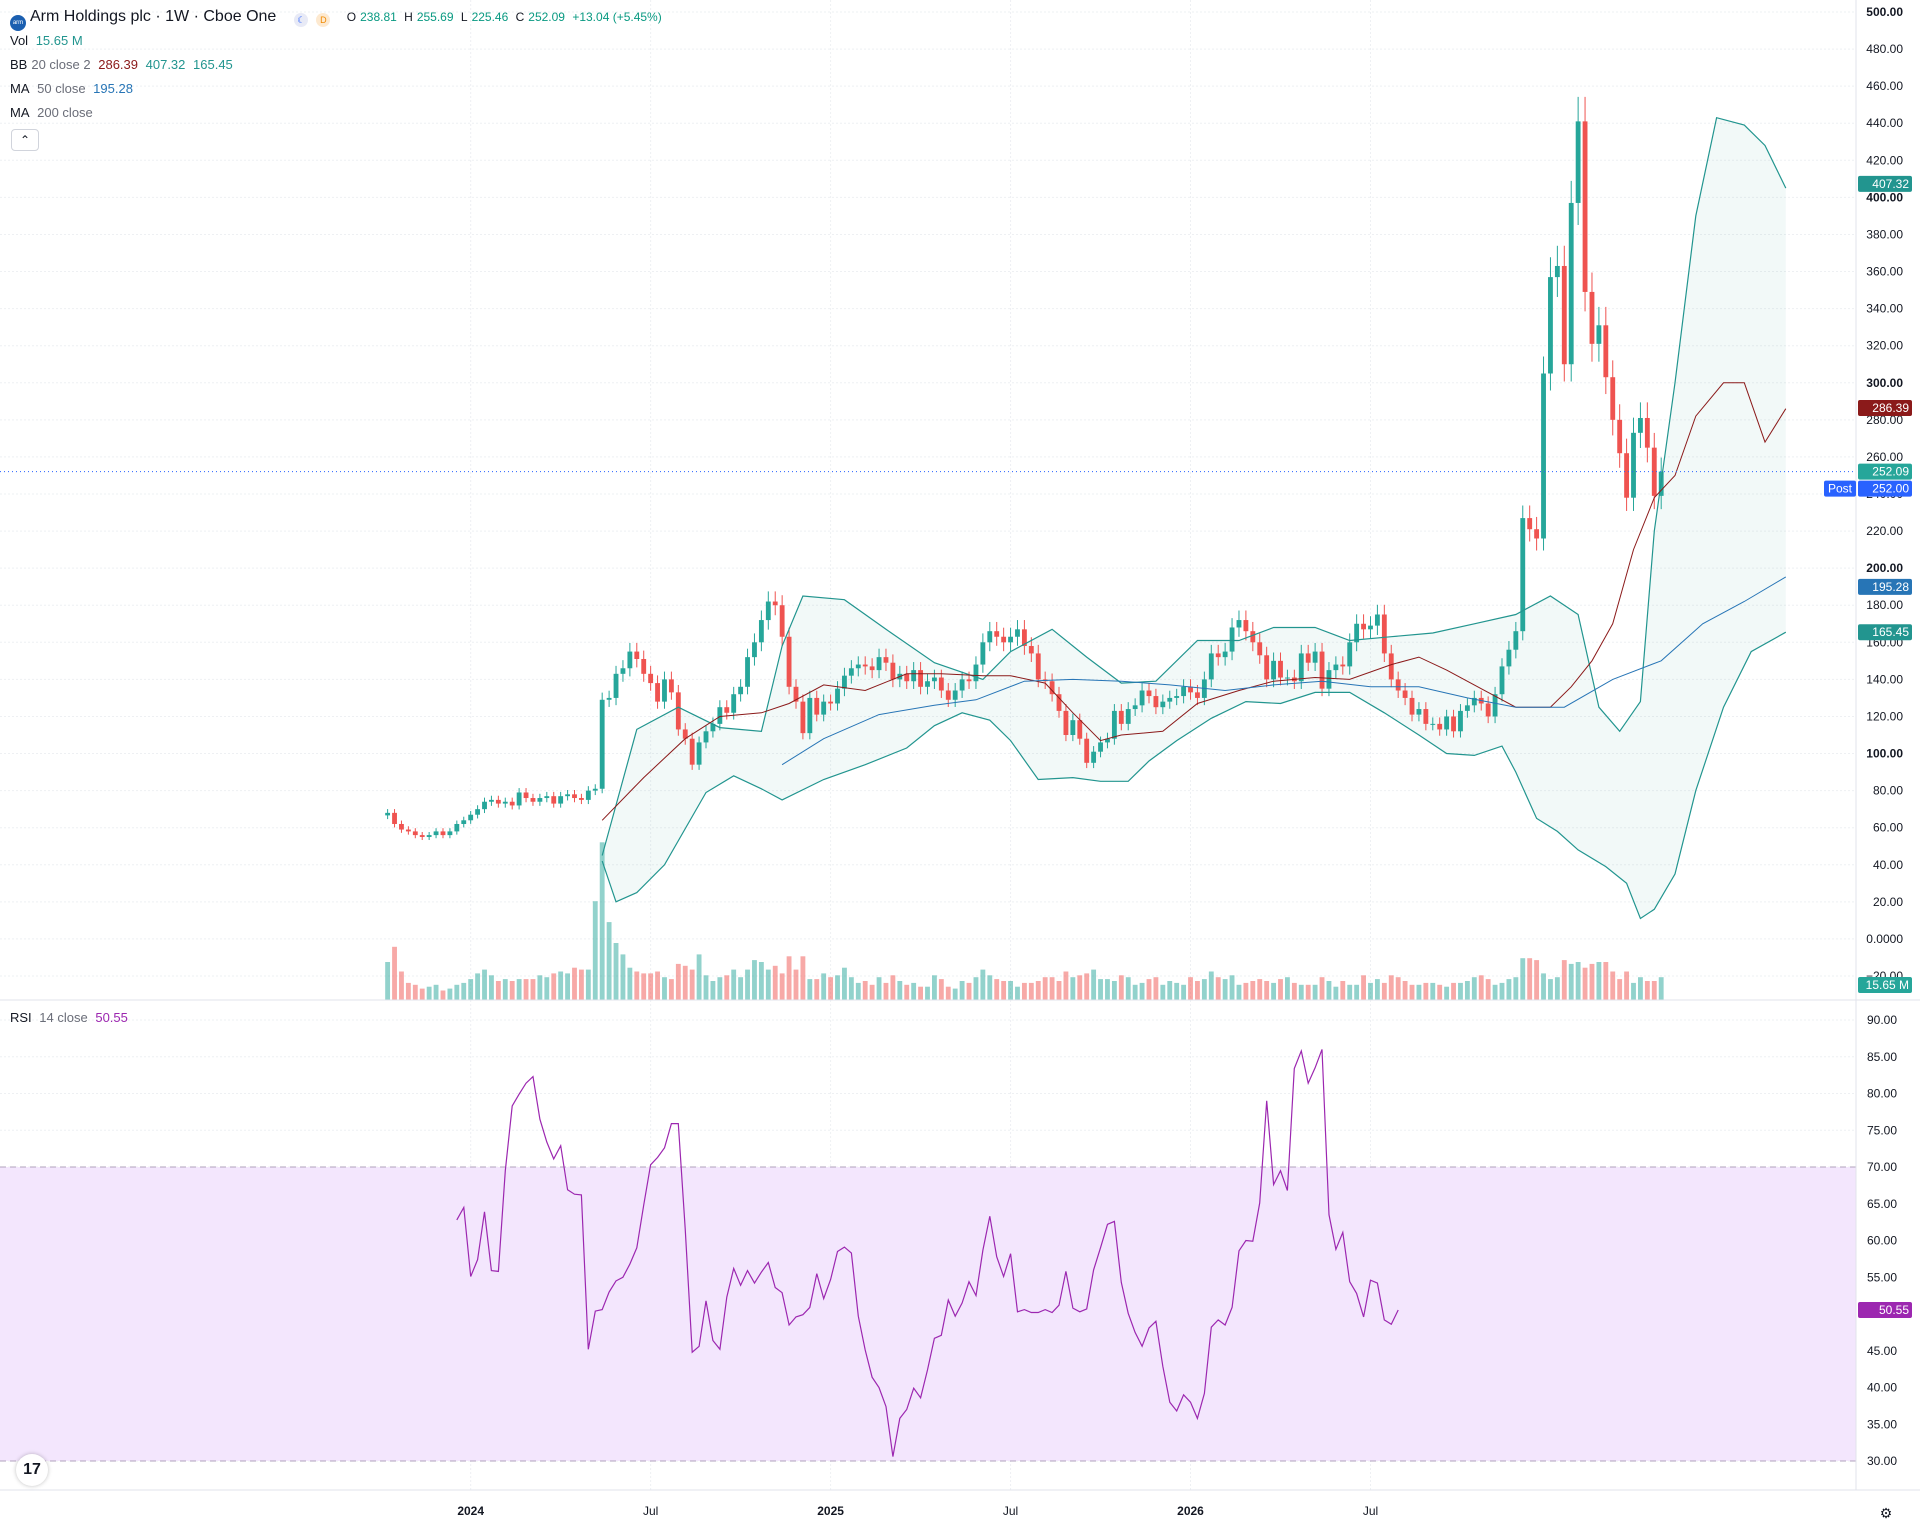 The width and height of the screenshot is (1920, 1530). Describe the element at coordinates (1886, 1513) in the screenshot. I see `settings-gear-icon: ⚙` at that location.